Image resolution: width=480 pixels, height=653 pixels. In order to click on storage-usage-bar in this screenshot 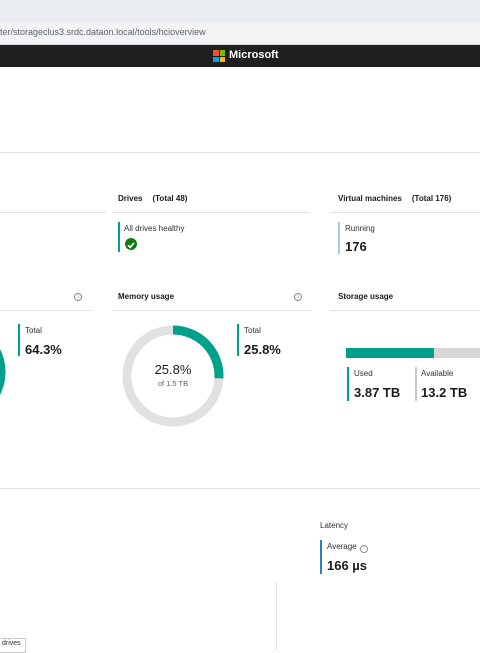, I will do `click(413, 353)`.